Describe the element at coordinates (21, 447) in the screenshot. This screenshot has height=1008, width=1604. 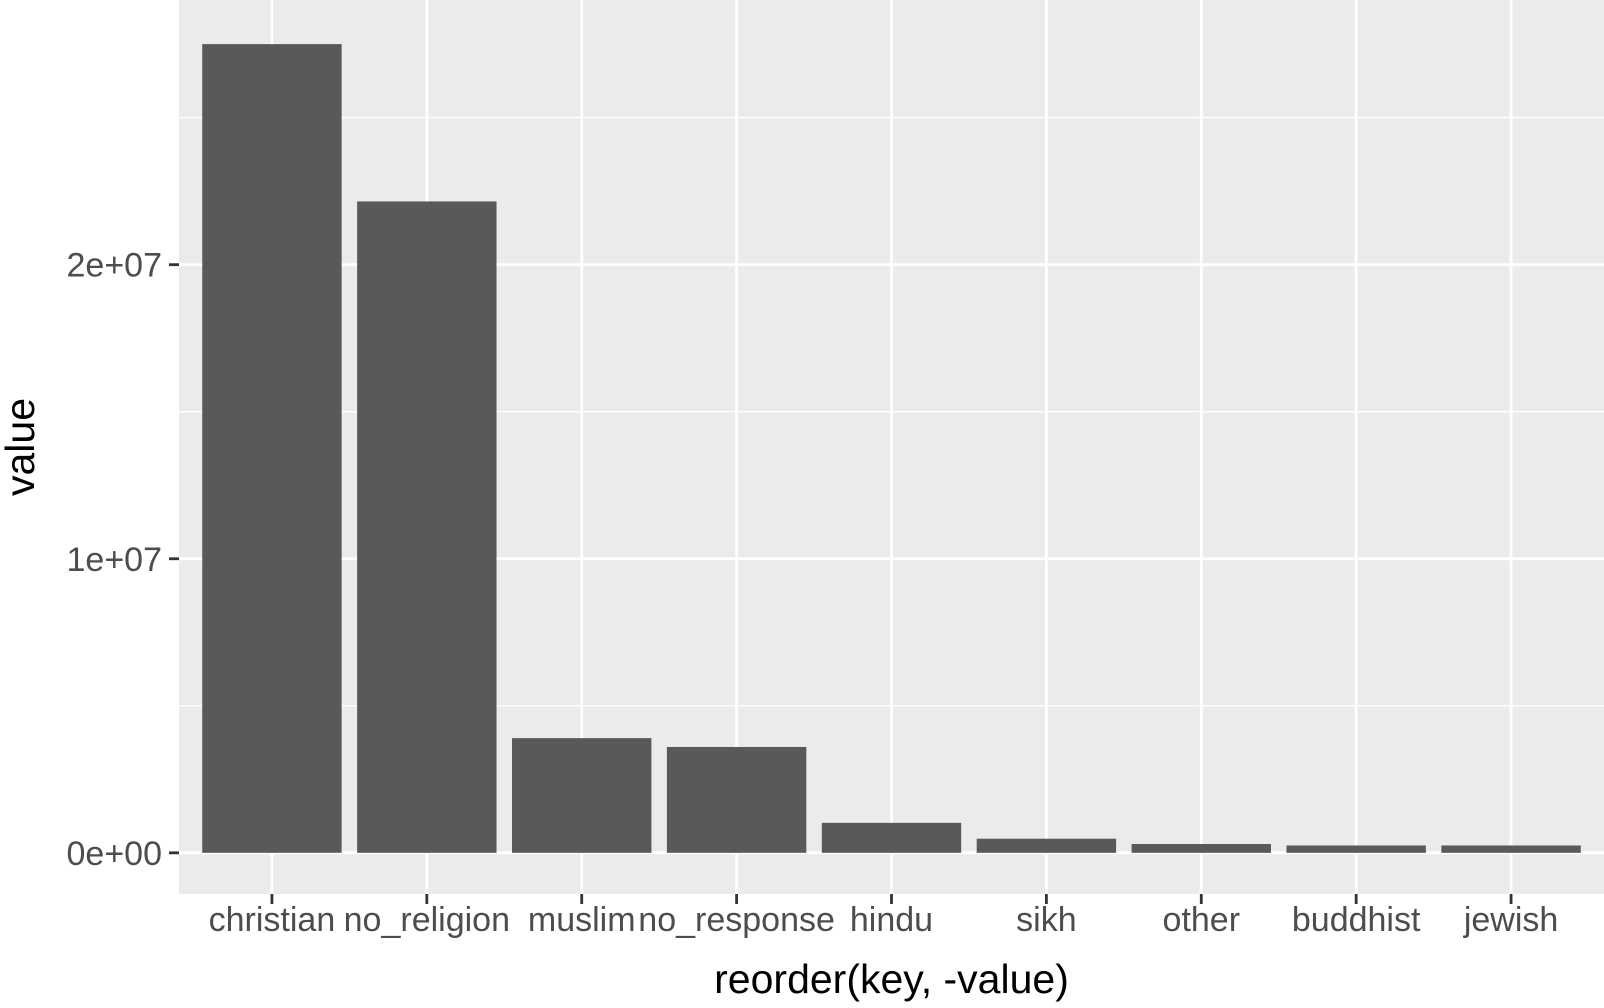
I see `y-axis-title: value` at that location.